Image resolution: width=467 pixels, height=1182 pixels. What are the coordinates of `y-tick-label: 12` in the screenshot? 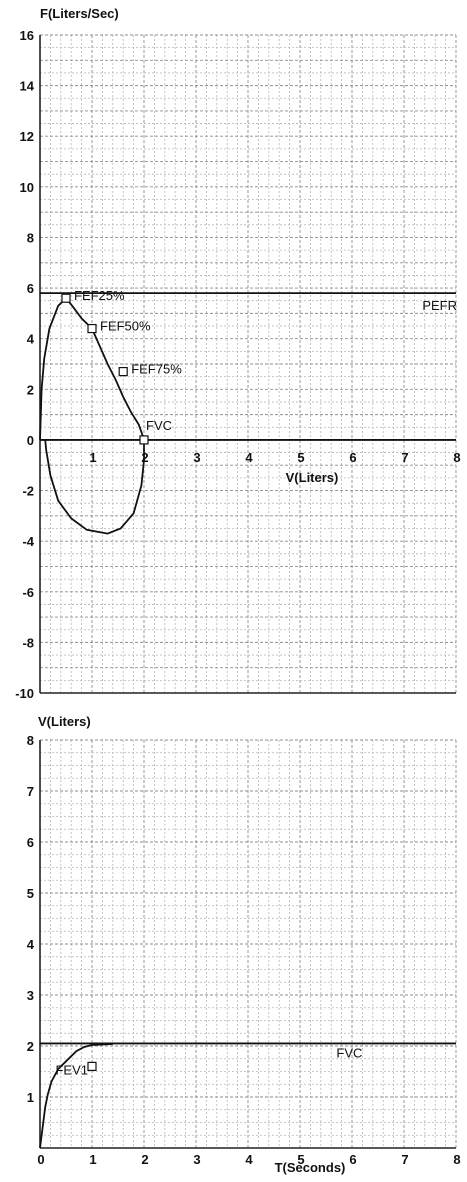 It's located at (27, 136).